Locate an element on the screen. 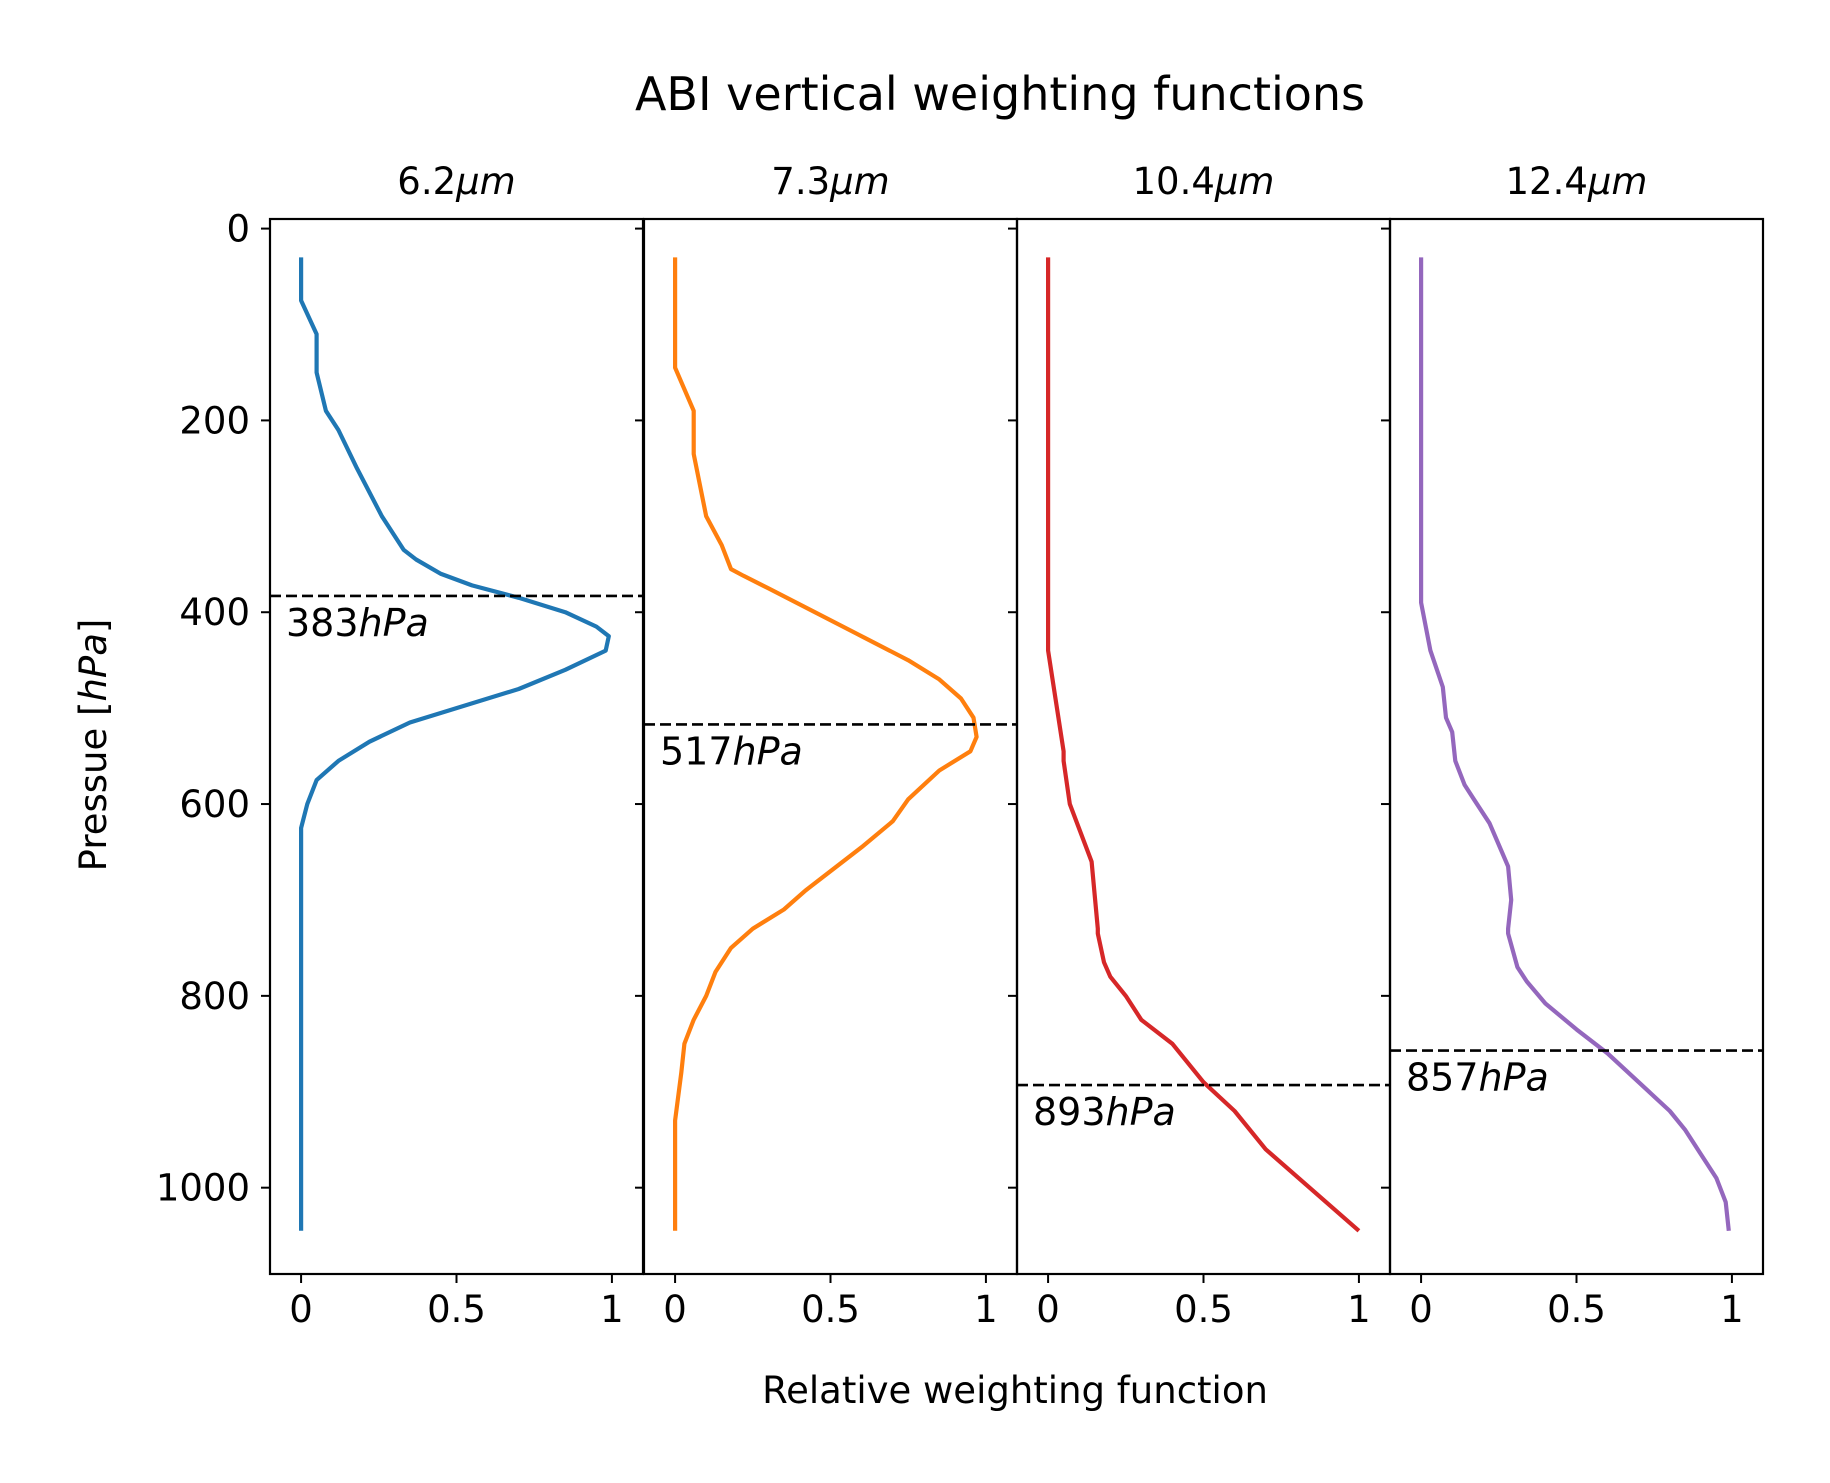 This screenshot has height=1483, width=1830. y-tick-label: 400 is located at coordinates (214, 612).